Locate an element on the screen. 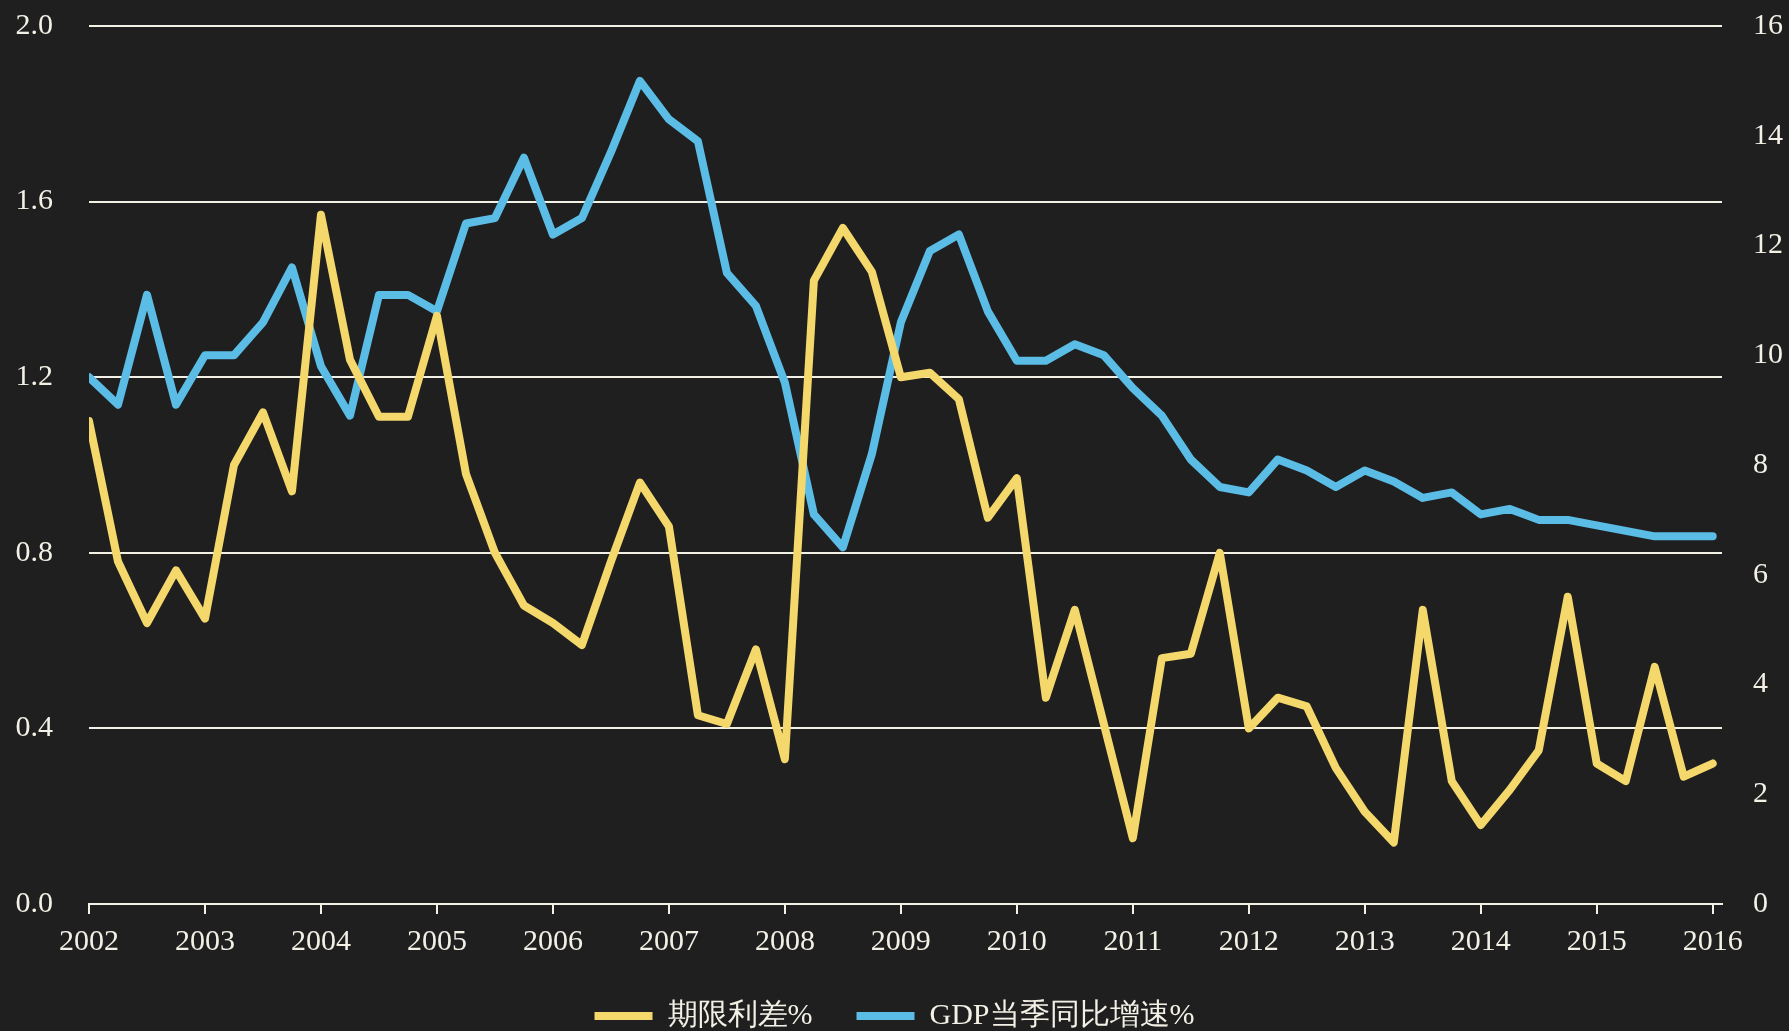 The width and height of the screenshot is (1789, 1031). x-tick-label: 2016 is located at coordinates (1712, 939).